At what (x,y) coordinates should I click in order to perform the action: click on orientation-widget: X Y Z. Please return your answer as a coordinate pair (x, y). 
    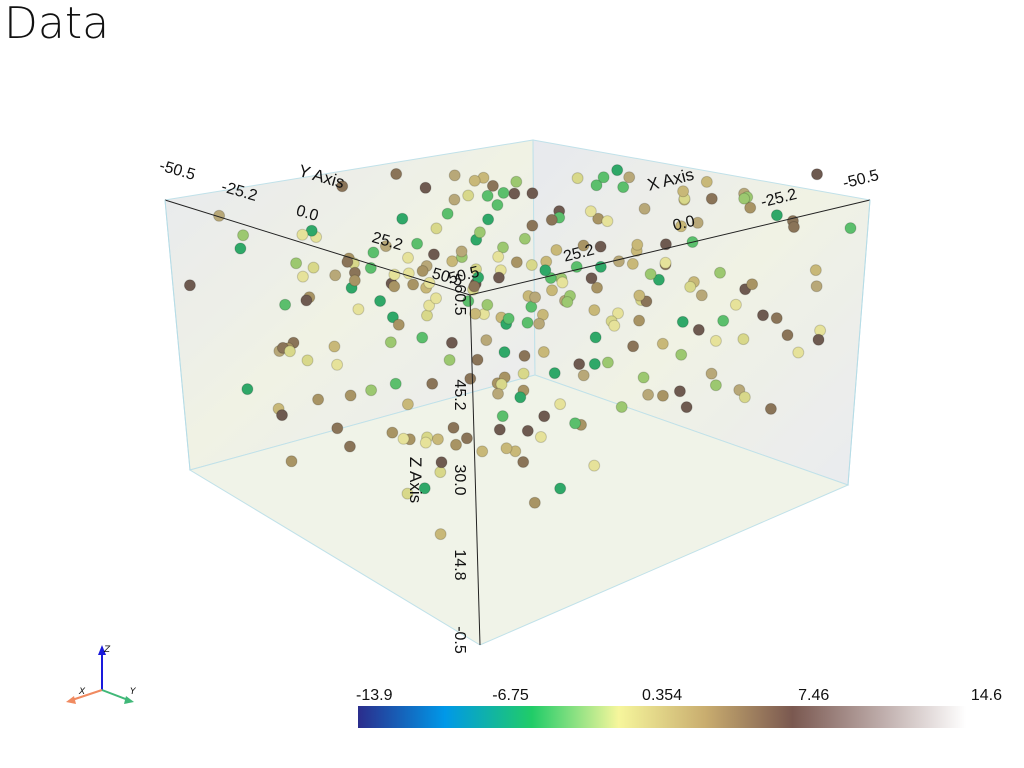
    Looking at the image, I should click on (101, 674).